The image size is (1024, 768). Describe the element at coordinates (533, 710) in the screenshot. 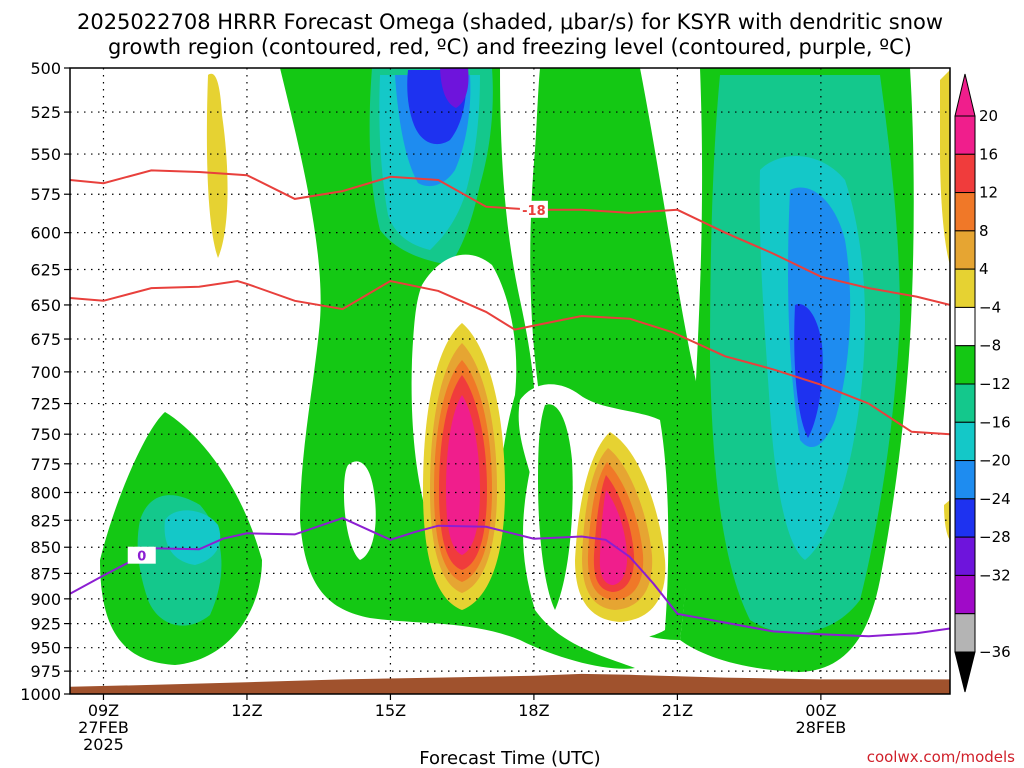

I see `x-tick-label: 18Z` at that location.